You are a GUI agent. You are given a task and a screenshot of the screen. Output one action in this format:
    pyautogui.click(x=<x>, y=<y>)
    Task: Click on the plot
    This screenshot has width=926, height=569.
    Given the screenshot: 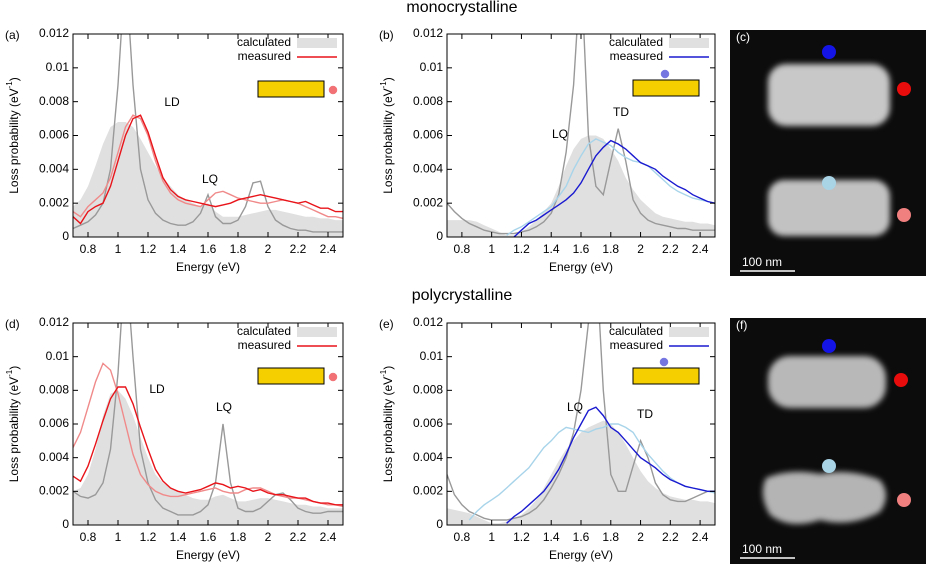 What is the action you would take?
    pyautogui.click(x=208, y=424)
    